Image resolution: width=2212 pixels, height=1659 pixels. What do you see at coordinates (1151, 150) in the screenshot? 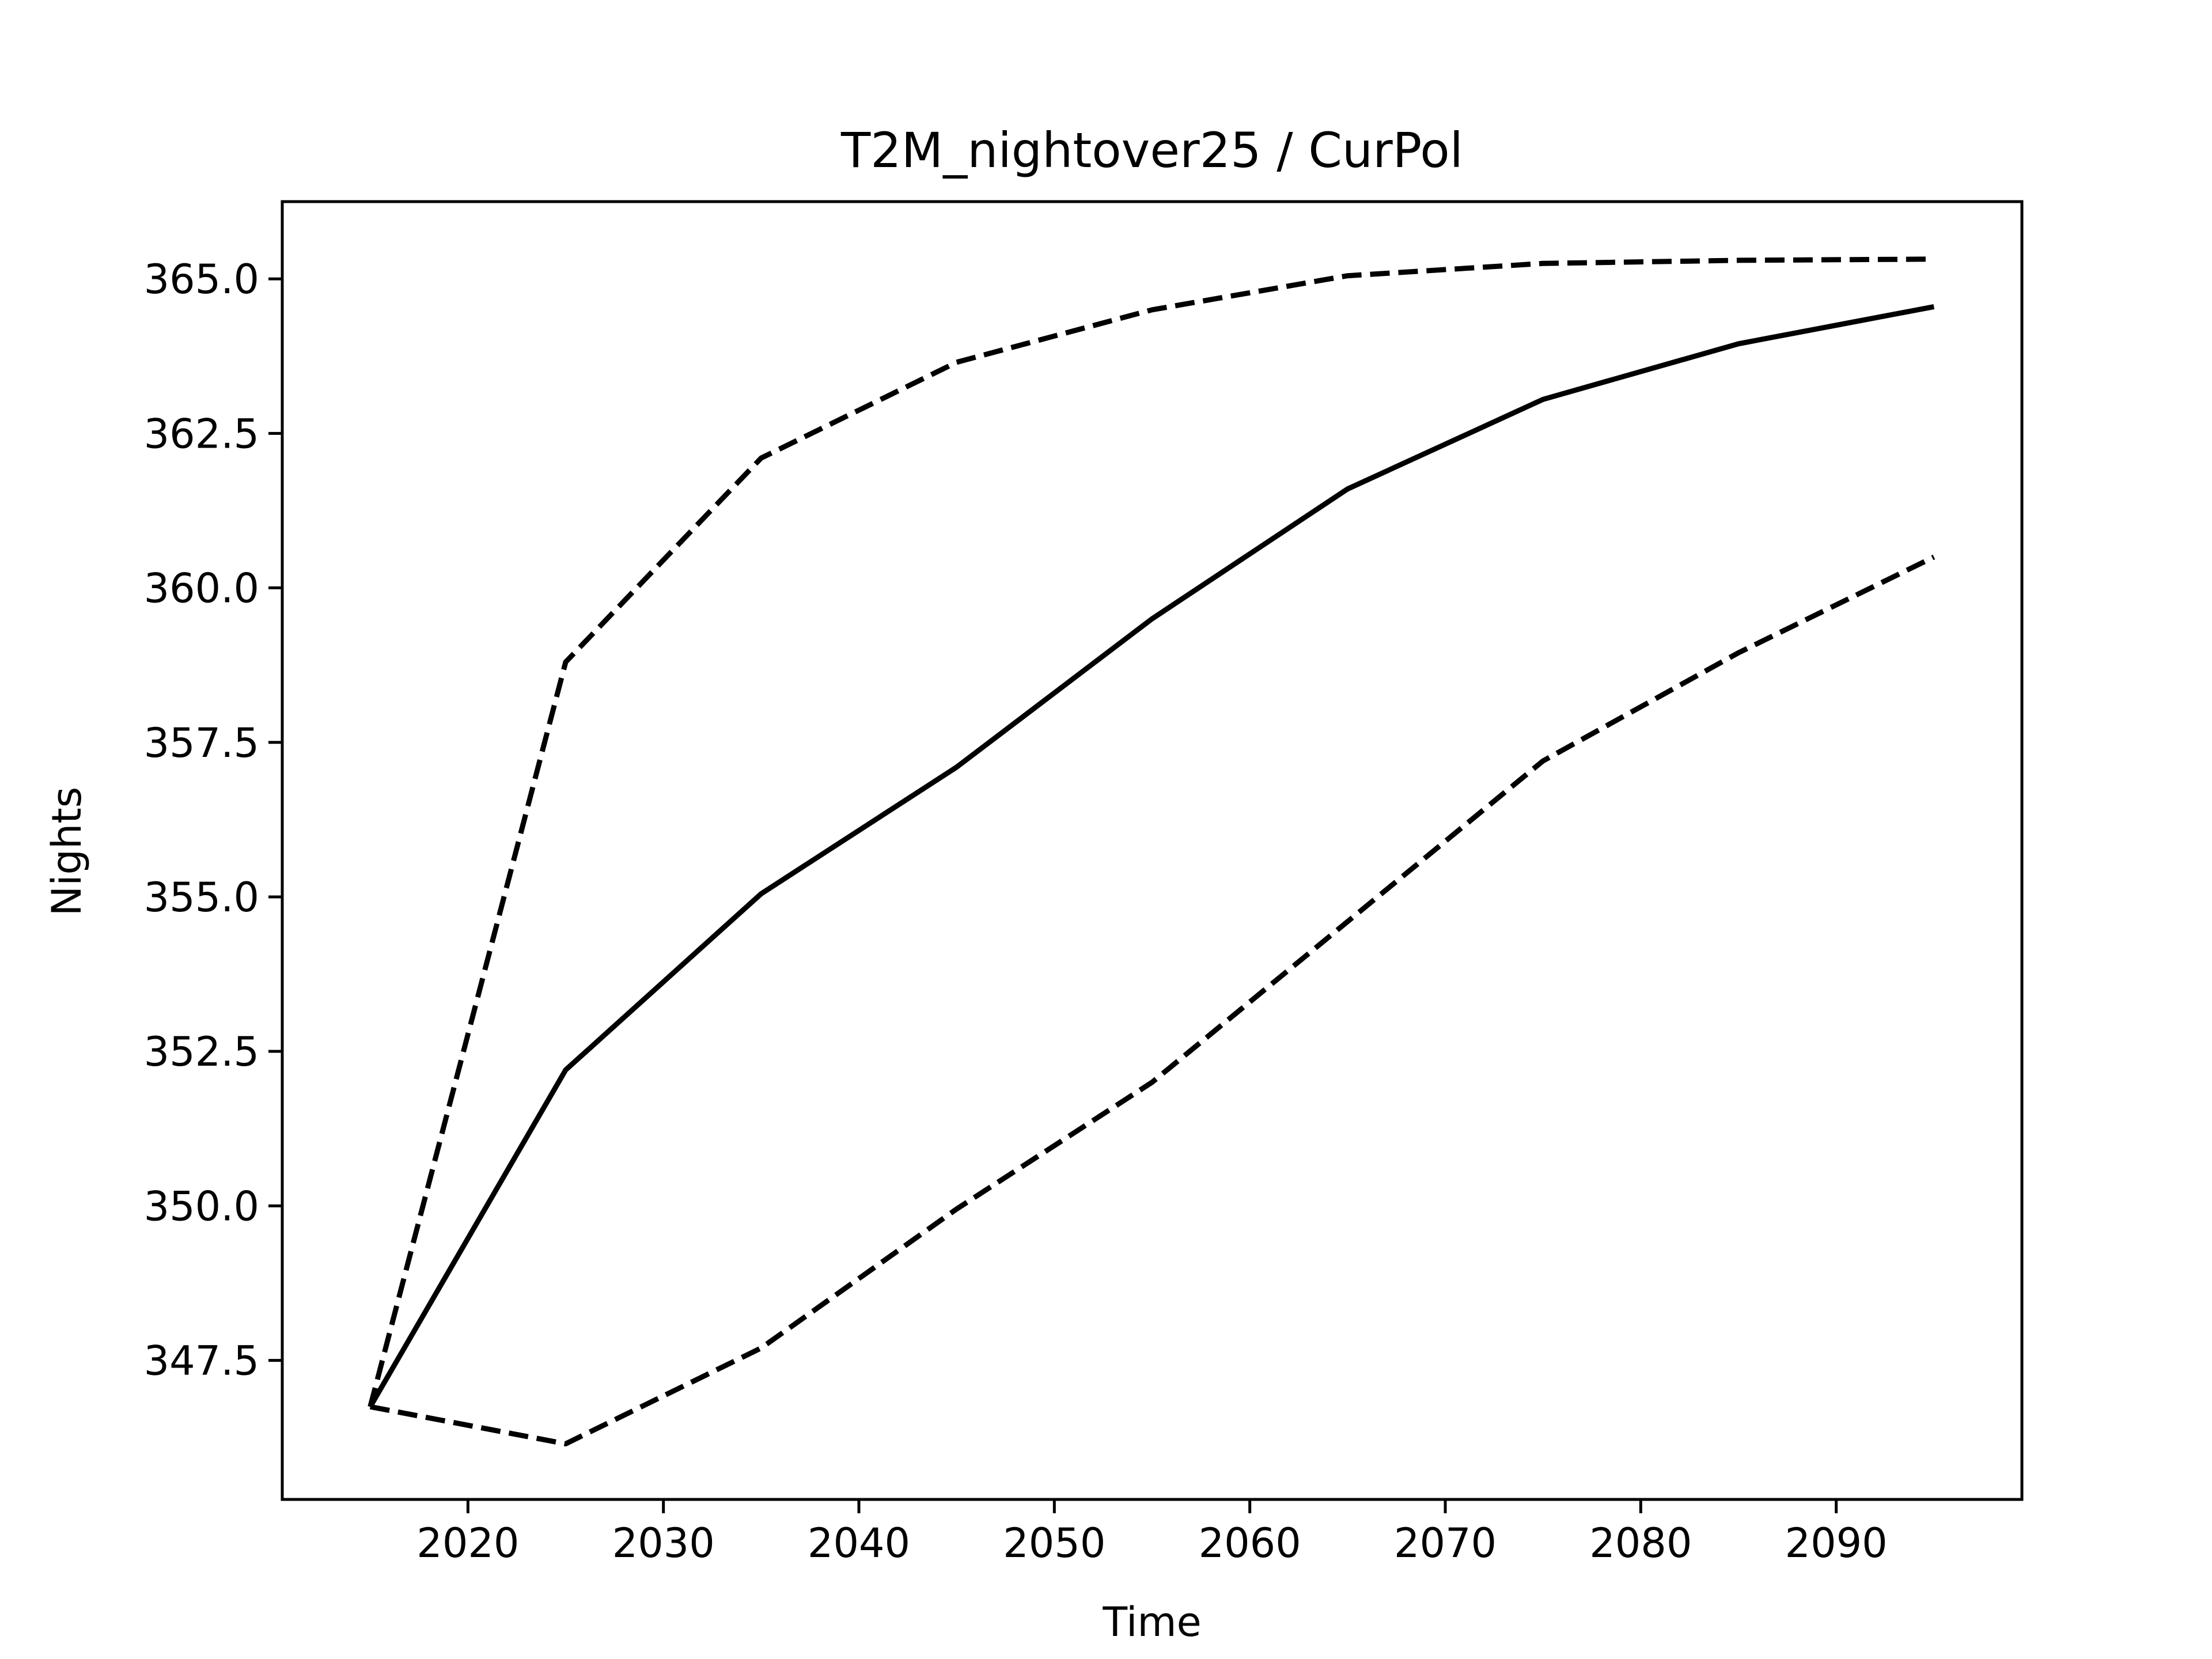
I see `chart-title: T2M_nightover25 / CurPol` at bounding box center [1151, 150].